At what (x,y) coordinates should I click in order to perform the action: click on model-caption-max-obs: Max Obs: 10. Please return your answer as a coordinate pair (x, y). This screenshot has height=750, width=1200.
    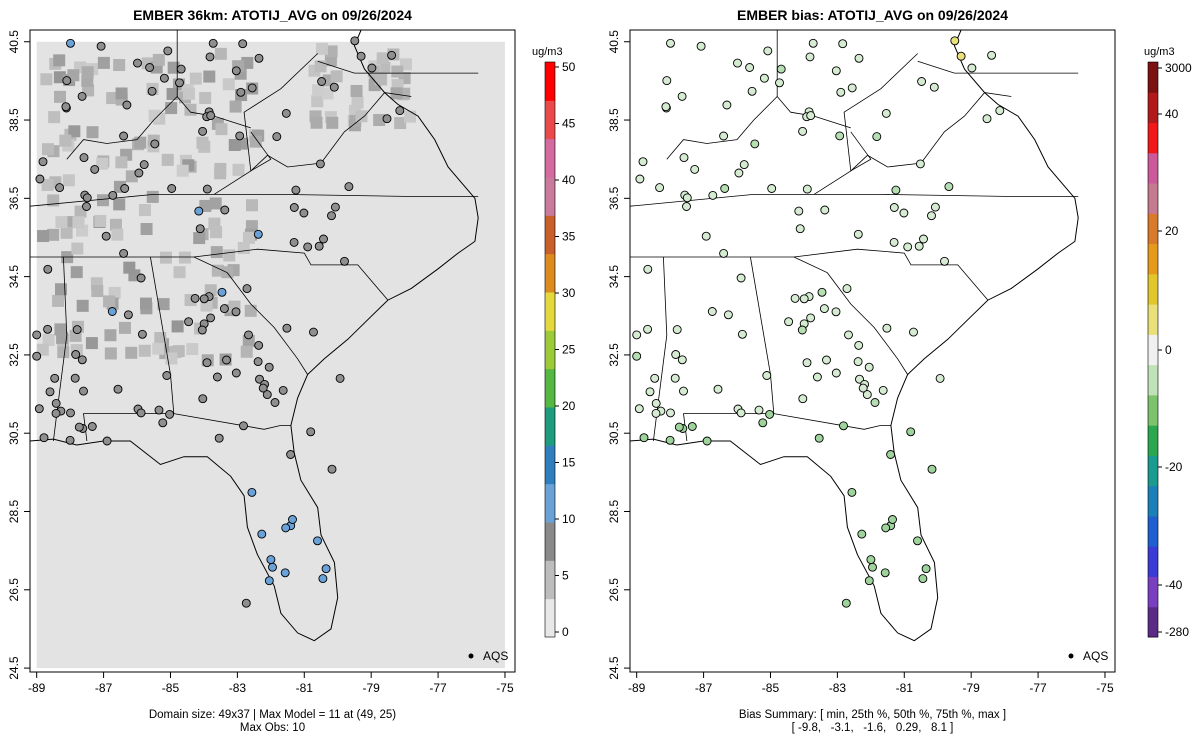
    Looking at the image, I should click on (272, 728).